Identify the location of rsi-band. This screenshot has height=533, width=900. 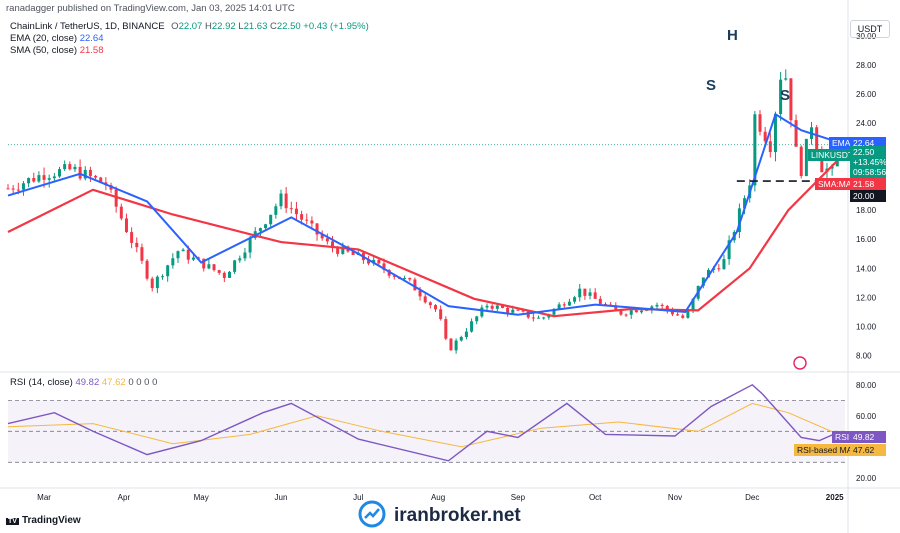
(426, 431).